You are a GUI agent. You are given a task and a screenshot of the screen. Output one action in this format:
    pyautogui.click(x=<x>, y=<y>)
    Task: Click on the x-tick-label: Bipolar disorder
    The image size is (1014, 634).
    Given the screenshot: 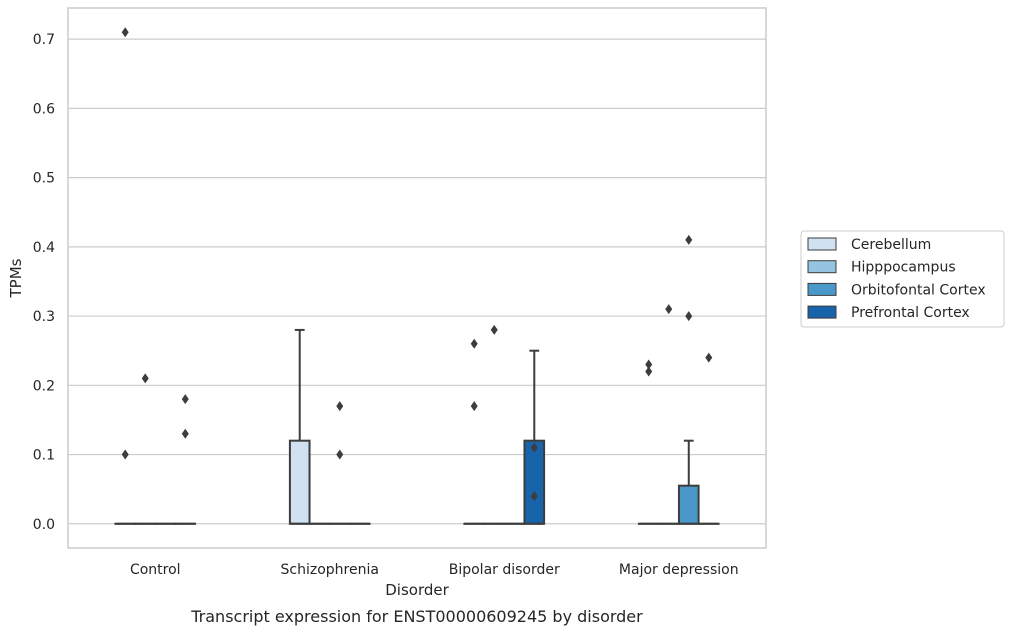 What is the action you would take?
    pyautogui.click(x=504, y=570)
    